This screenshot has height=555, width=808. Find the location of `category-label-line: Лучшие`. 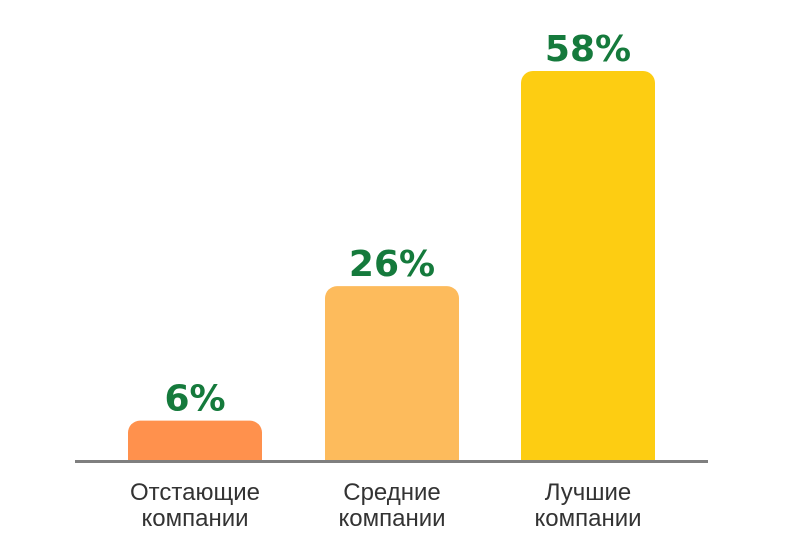

category-label-line: Лучшие is located at coordinates (588, 492).